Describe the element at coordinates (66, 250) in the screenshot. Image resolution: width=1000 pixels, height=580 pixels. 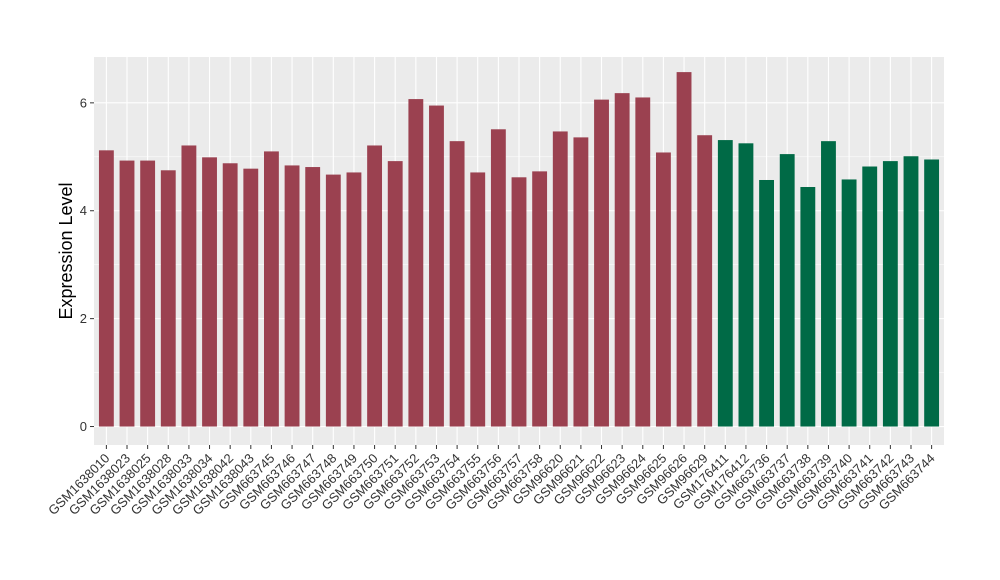
I see `y-axis-title: Expression Level` at that location.